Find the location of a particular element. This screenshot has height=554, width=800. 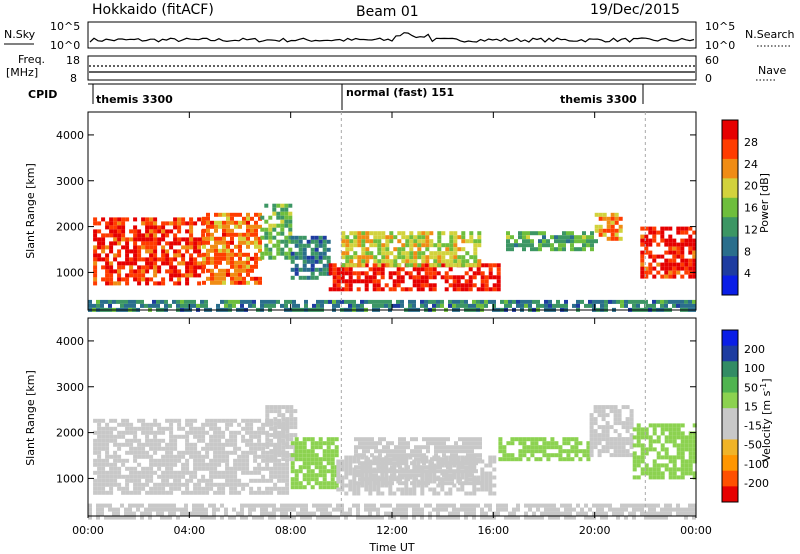

colorbar-tick-label: 12 is located at coordinates (751, 229).